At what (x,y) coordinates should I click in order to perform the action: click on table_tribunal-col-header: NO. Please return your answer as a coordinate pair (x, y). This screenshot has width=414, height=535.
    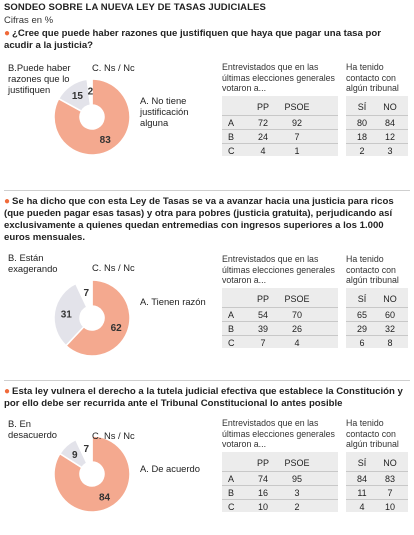
    Looking at the image, I should click on (390, 463).